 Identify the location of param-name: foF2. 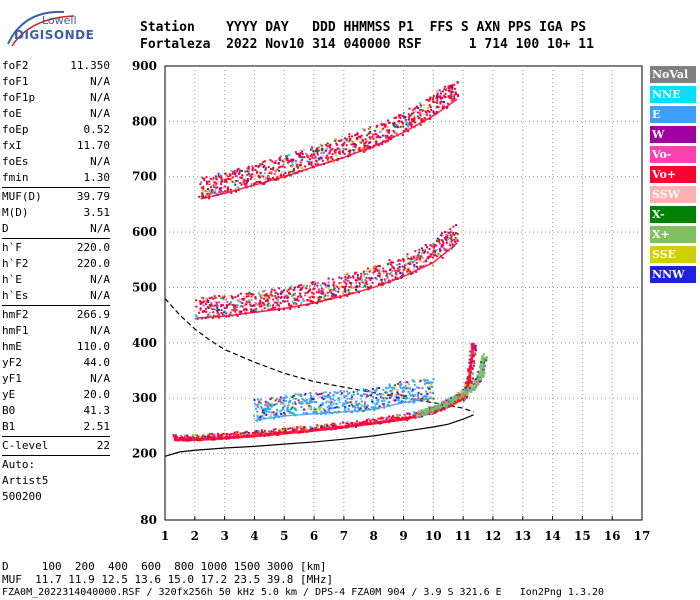
(15, 65).